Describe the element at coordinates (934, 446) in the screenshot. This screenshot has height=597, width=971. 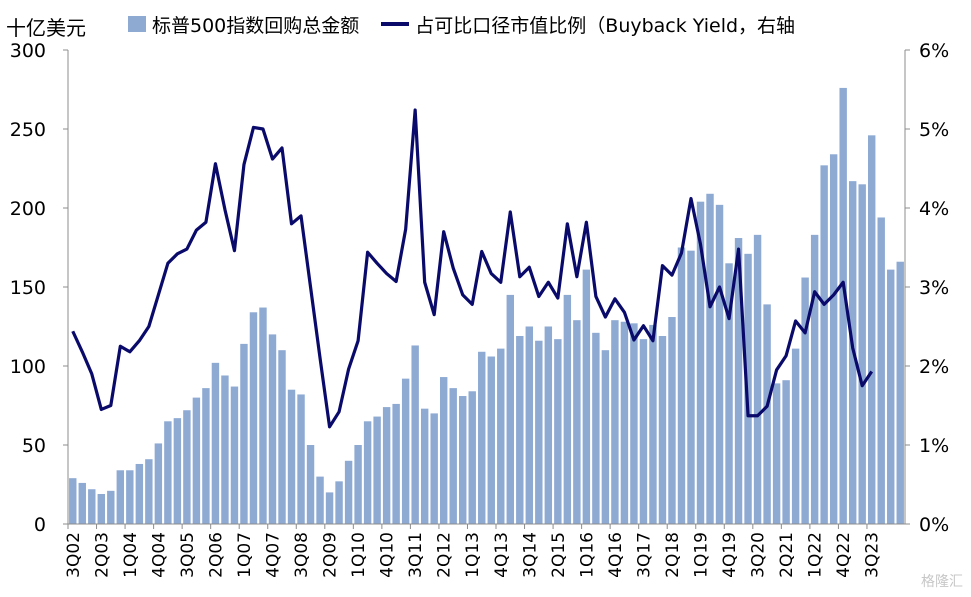
I see `right-tick-label: 1%` at that location.